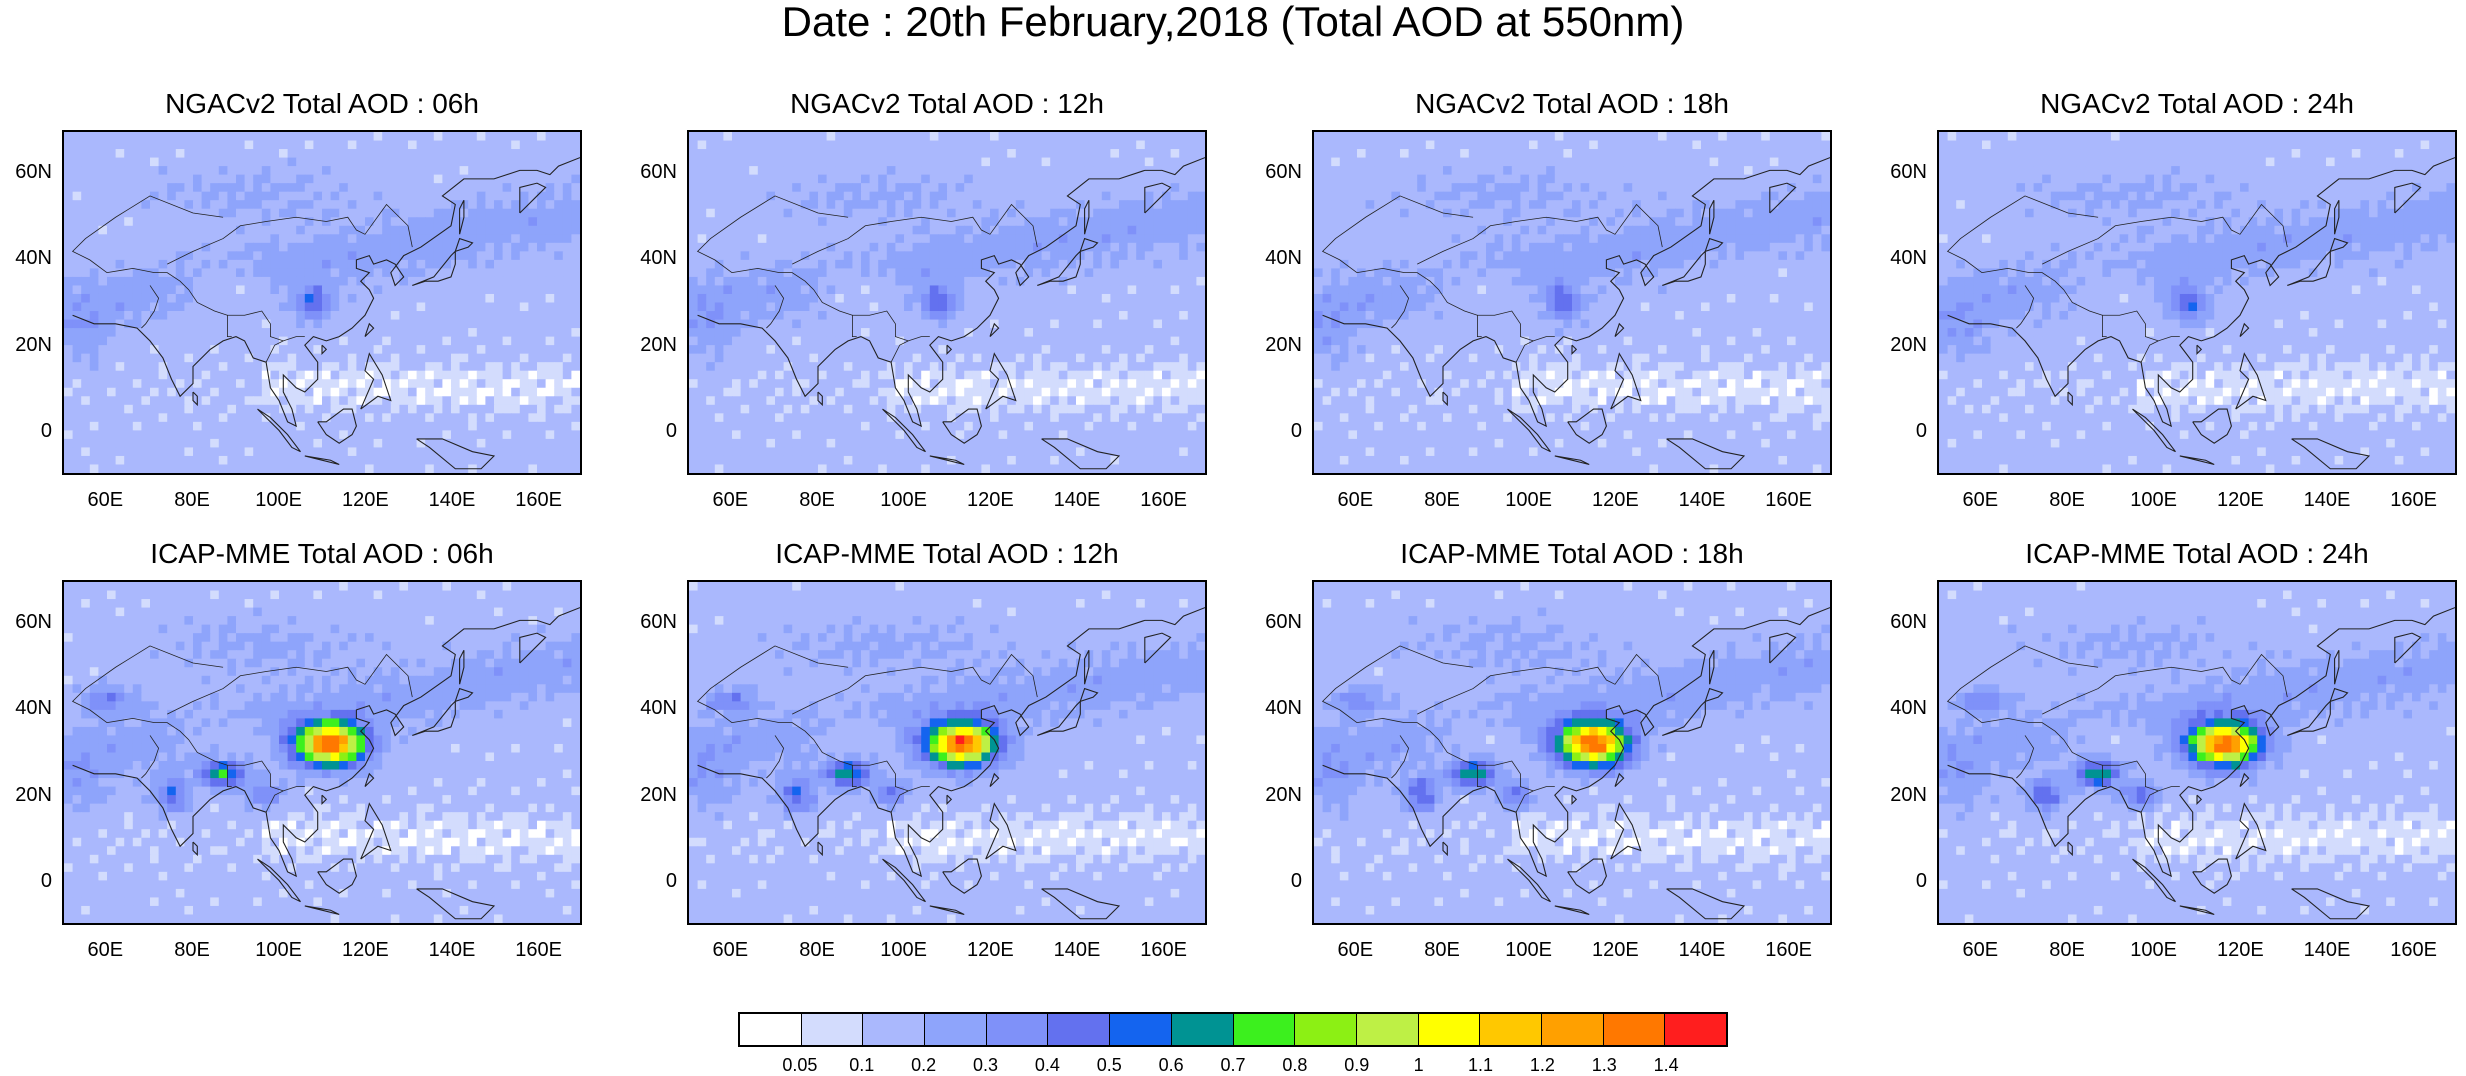 Image resolution: width=2466 pixels, height=1076 pixels. Describe the element at coordinates (2197, 104) in the screenshot. I see `panel-title: NGACv2 Total AOD : 24h` at that location.